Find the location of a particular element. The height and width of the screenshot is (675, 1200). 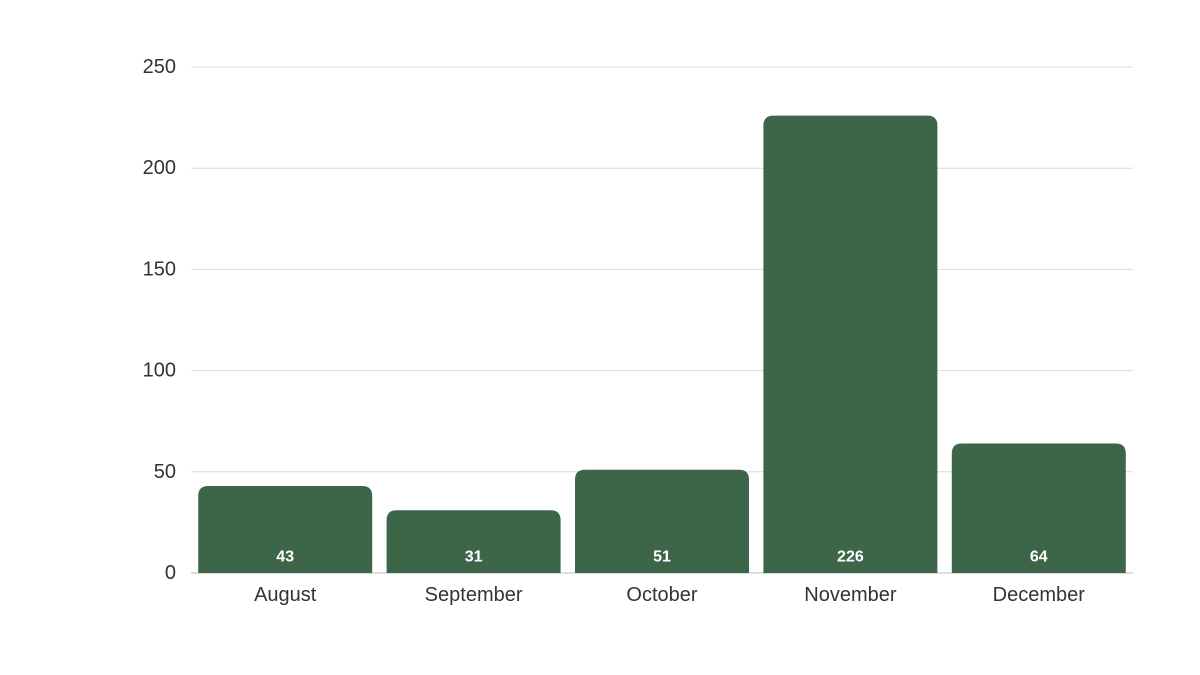

data-labels: 43 31 51 226 64 is located at coordinates (661, 557).